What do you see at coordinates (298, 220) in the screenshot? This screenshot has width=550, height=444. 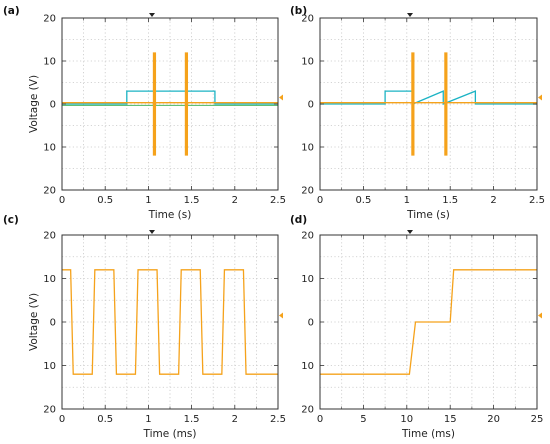 I see `panel-label: (d)` at bounding box center [298, 220].